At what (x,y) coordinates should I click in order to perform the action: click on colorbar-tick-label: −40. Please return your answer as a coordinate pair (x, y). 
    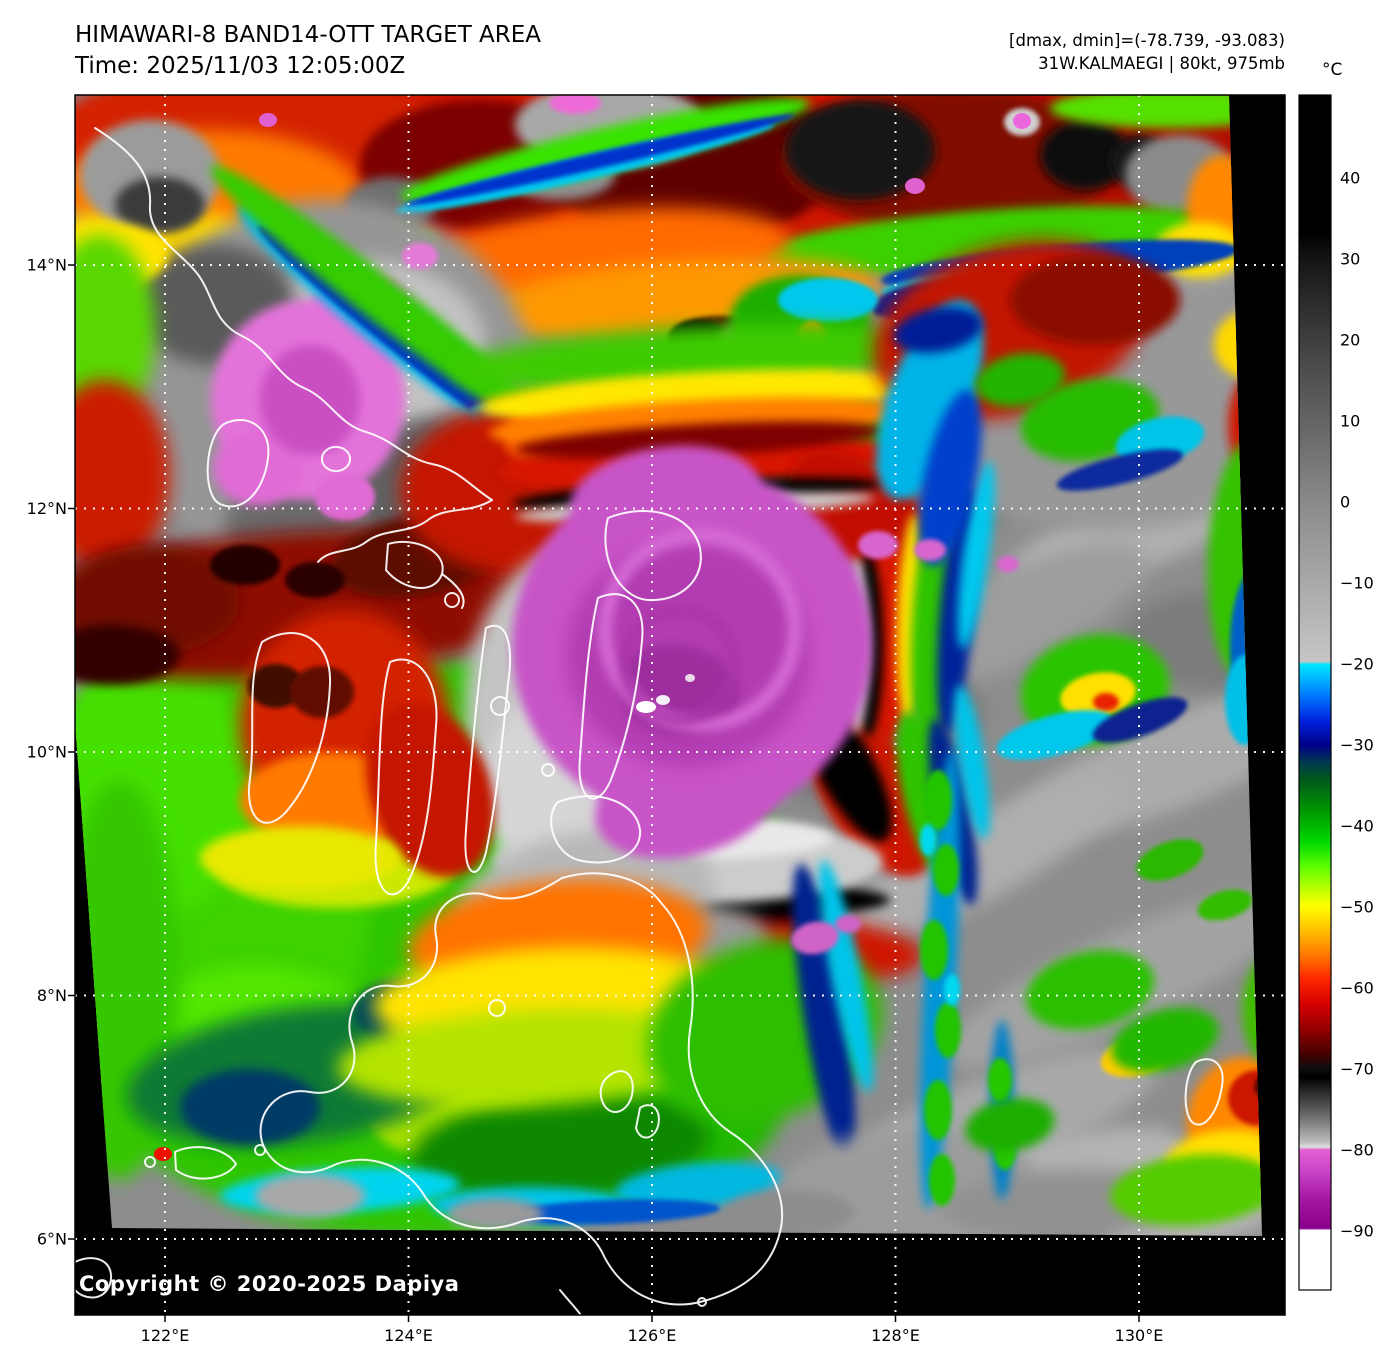
    Looking at the image, I should click on (1357, 826).